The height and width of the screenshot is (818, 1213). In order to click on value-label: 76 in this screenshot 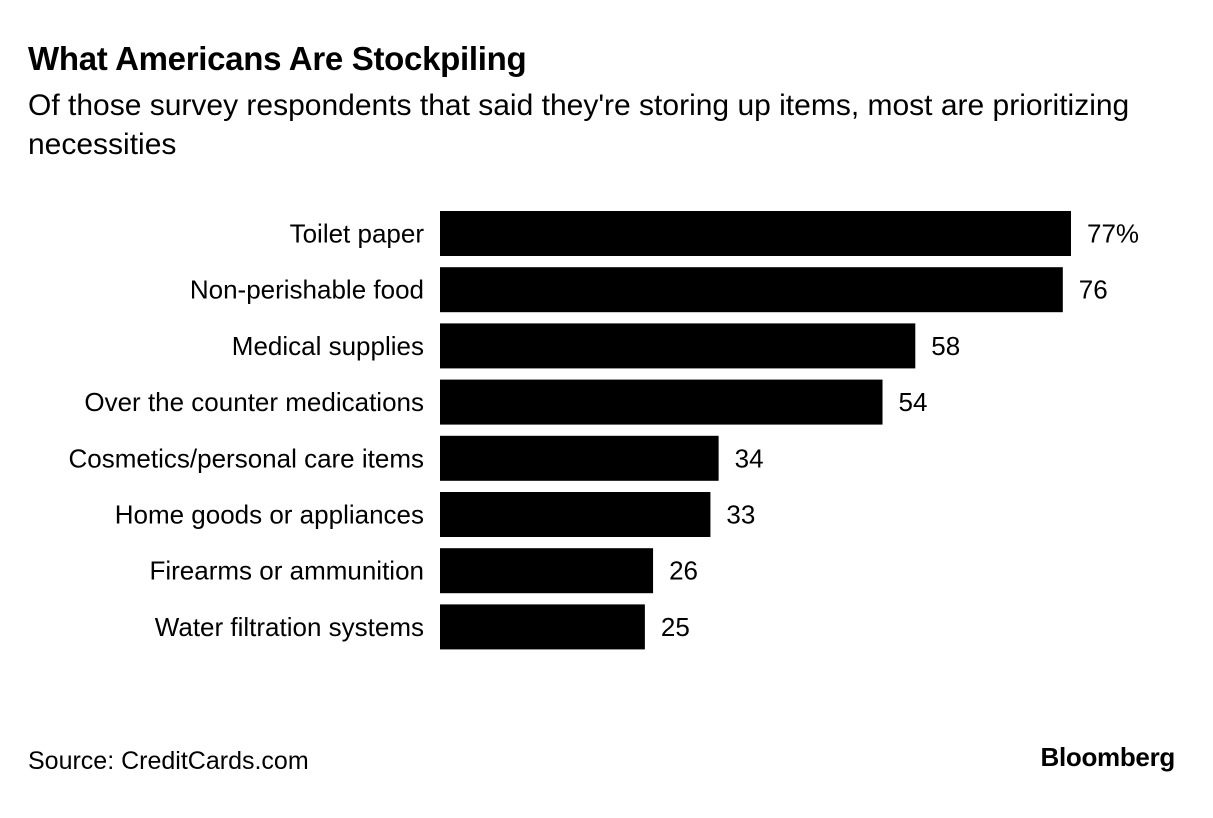, I will do `click(1093, 290)`.